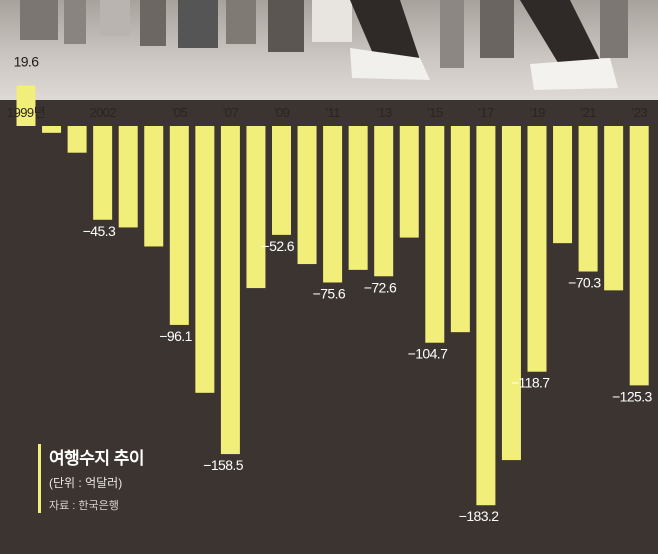  What do you see at coordinates (384, 112) in the screenshot?
I see `tick-label-2013: ’13` at bounding box center [384, 112].